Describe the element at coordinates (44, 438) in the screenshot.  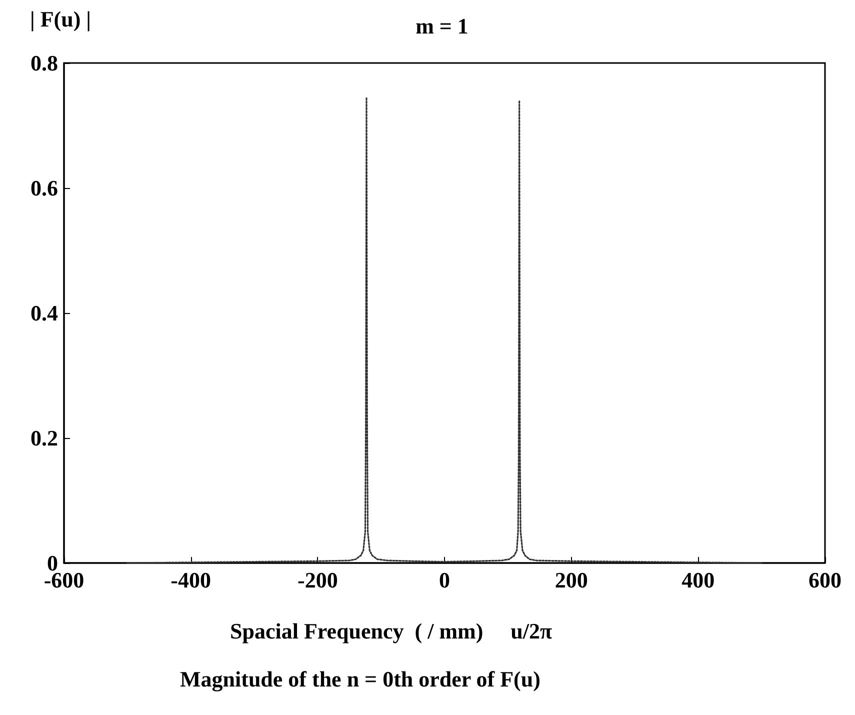
I see `y-tick-label: 0.2` at that location.